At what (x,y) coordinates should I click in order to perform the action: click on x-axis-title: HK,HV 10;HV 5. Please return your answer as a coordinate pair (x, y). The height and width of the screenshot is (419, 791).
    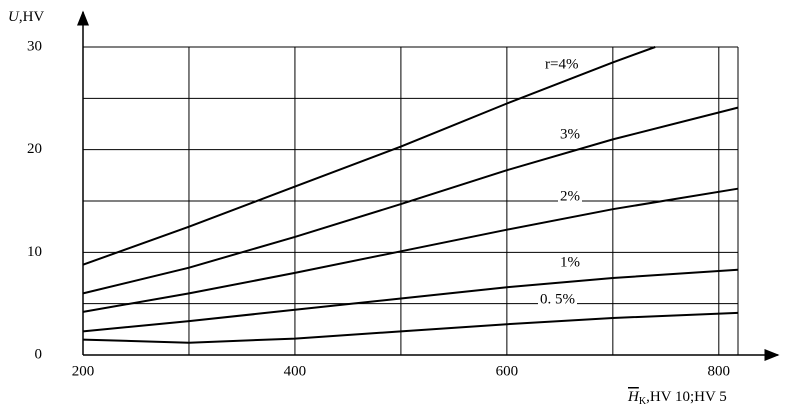
    Looking at the image, I should click on (677, 398).